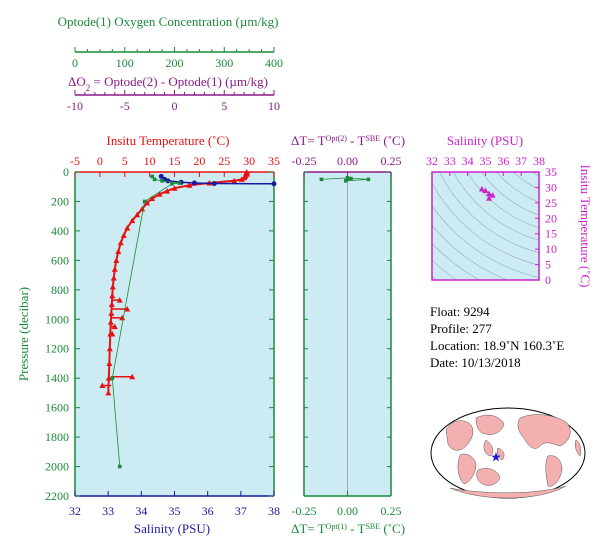  What do you see at coordinates (485, 140) in the screenshot?
I see `ts-salinity-axis-title: Salinity (PSU)` at bounding box center [485, 140].